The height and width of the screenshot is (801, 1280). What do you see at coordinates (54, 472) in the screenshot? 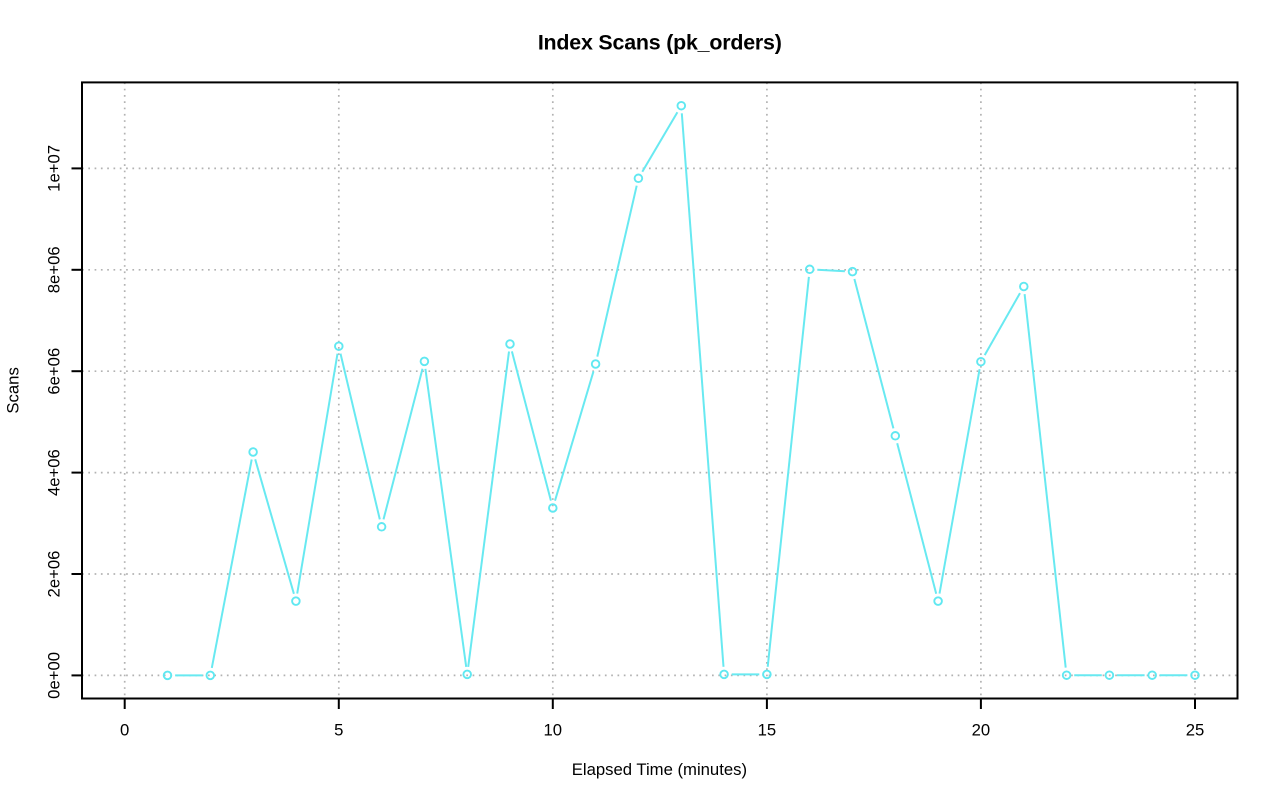
I see `svg-text: 4e+06` at bounding box center [54, 472].